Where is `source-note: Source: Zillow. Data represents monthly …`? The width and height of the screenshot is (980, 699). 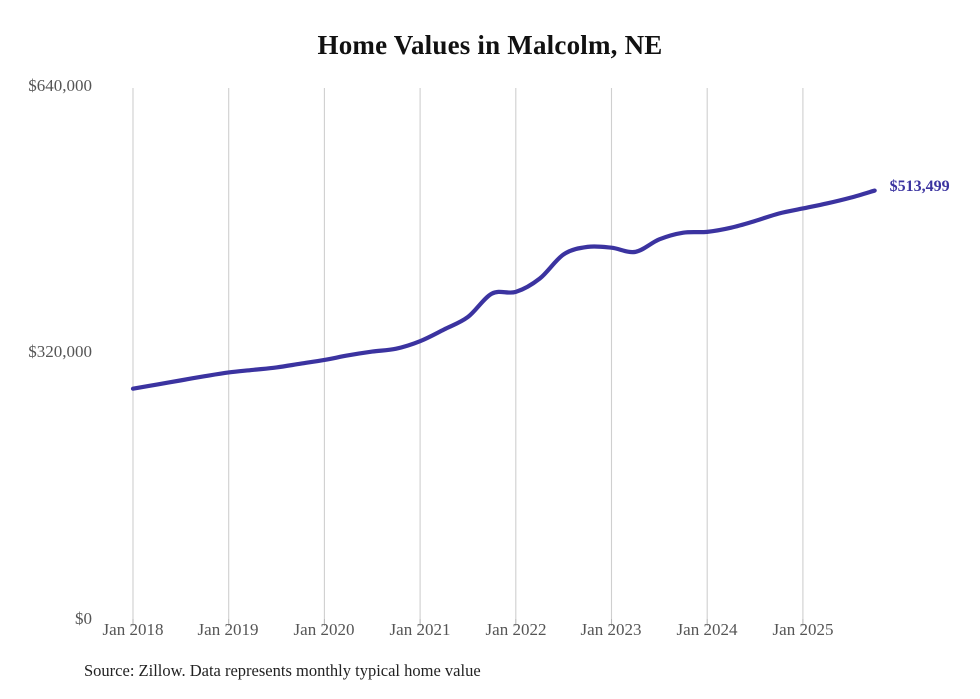 source-note: Source: Zillow. Data represents monthly … is located at coordinates (282, 670).